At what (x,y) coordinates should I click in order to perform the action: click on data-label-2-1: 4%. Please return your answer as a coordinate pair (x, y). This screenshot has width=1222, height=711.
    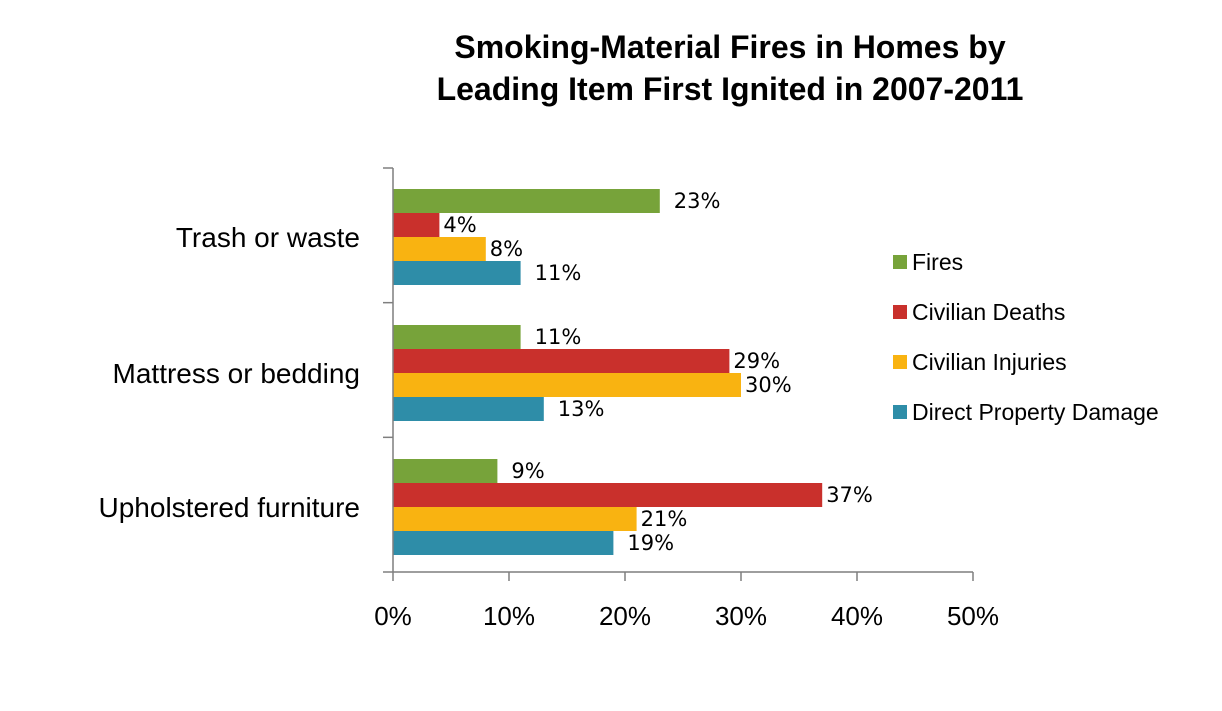
    Looking at the image, I should click on (459, 225).